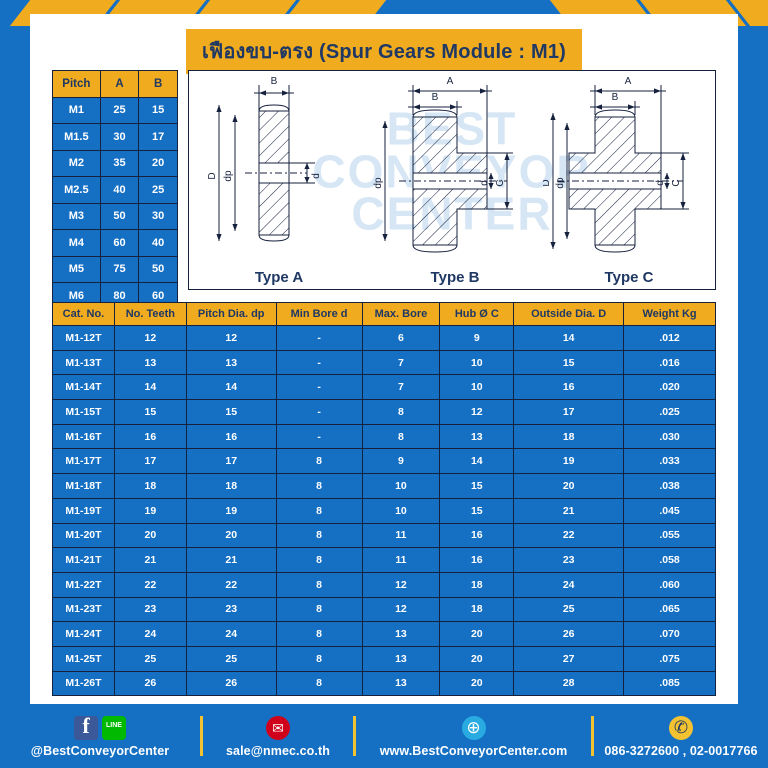 This screenshot has height=768, width=768. I want to click on globe-icon, so click(473, 727).